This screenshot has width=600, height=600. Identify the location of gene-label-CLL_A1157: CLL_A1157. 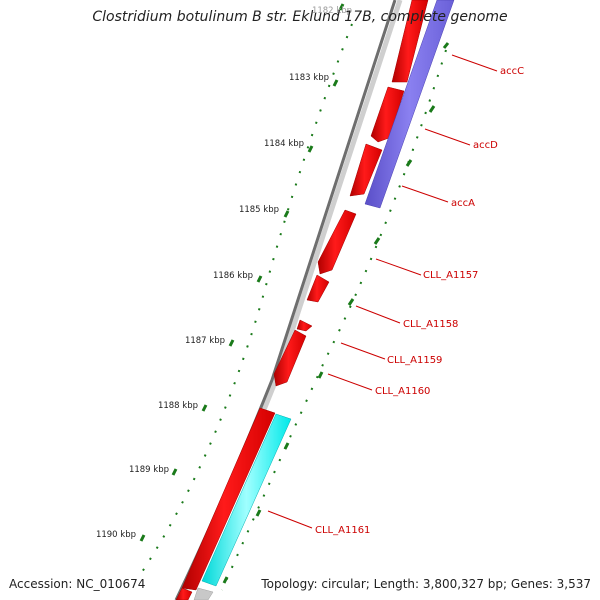
(450, 275).